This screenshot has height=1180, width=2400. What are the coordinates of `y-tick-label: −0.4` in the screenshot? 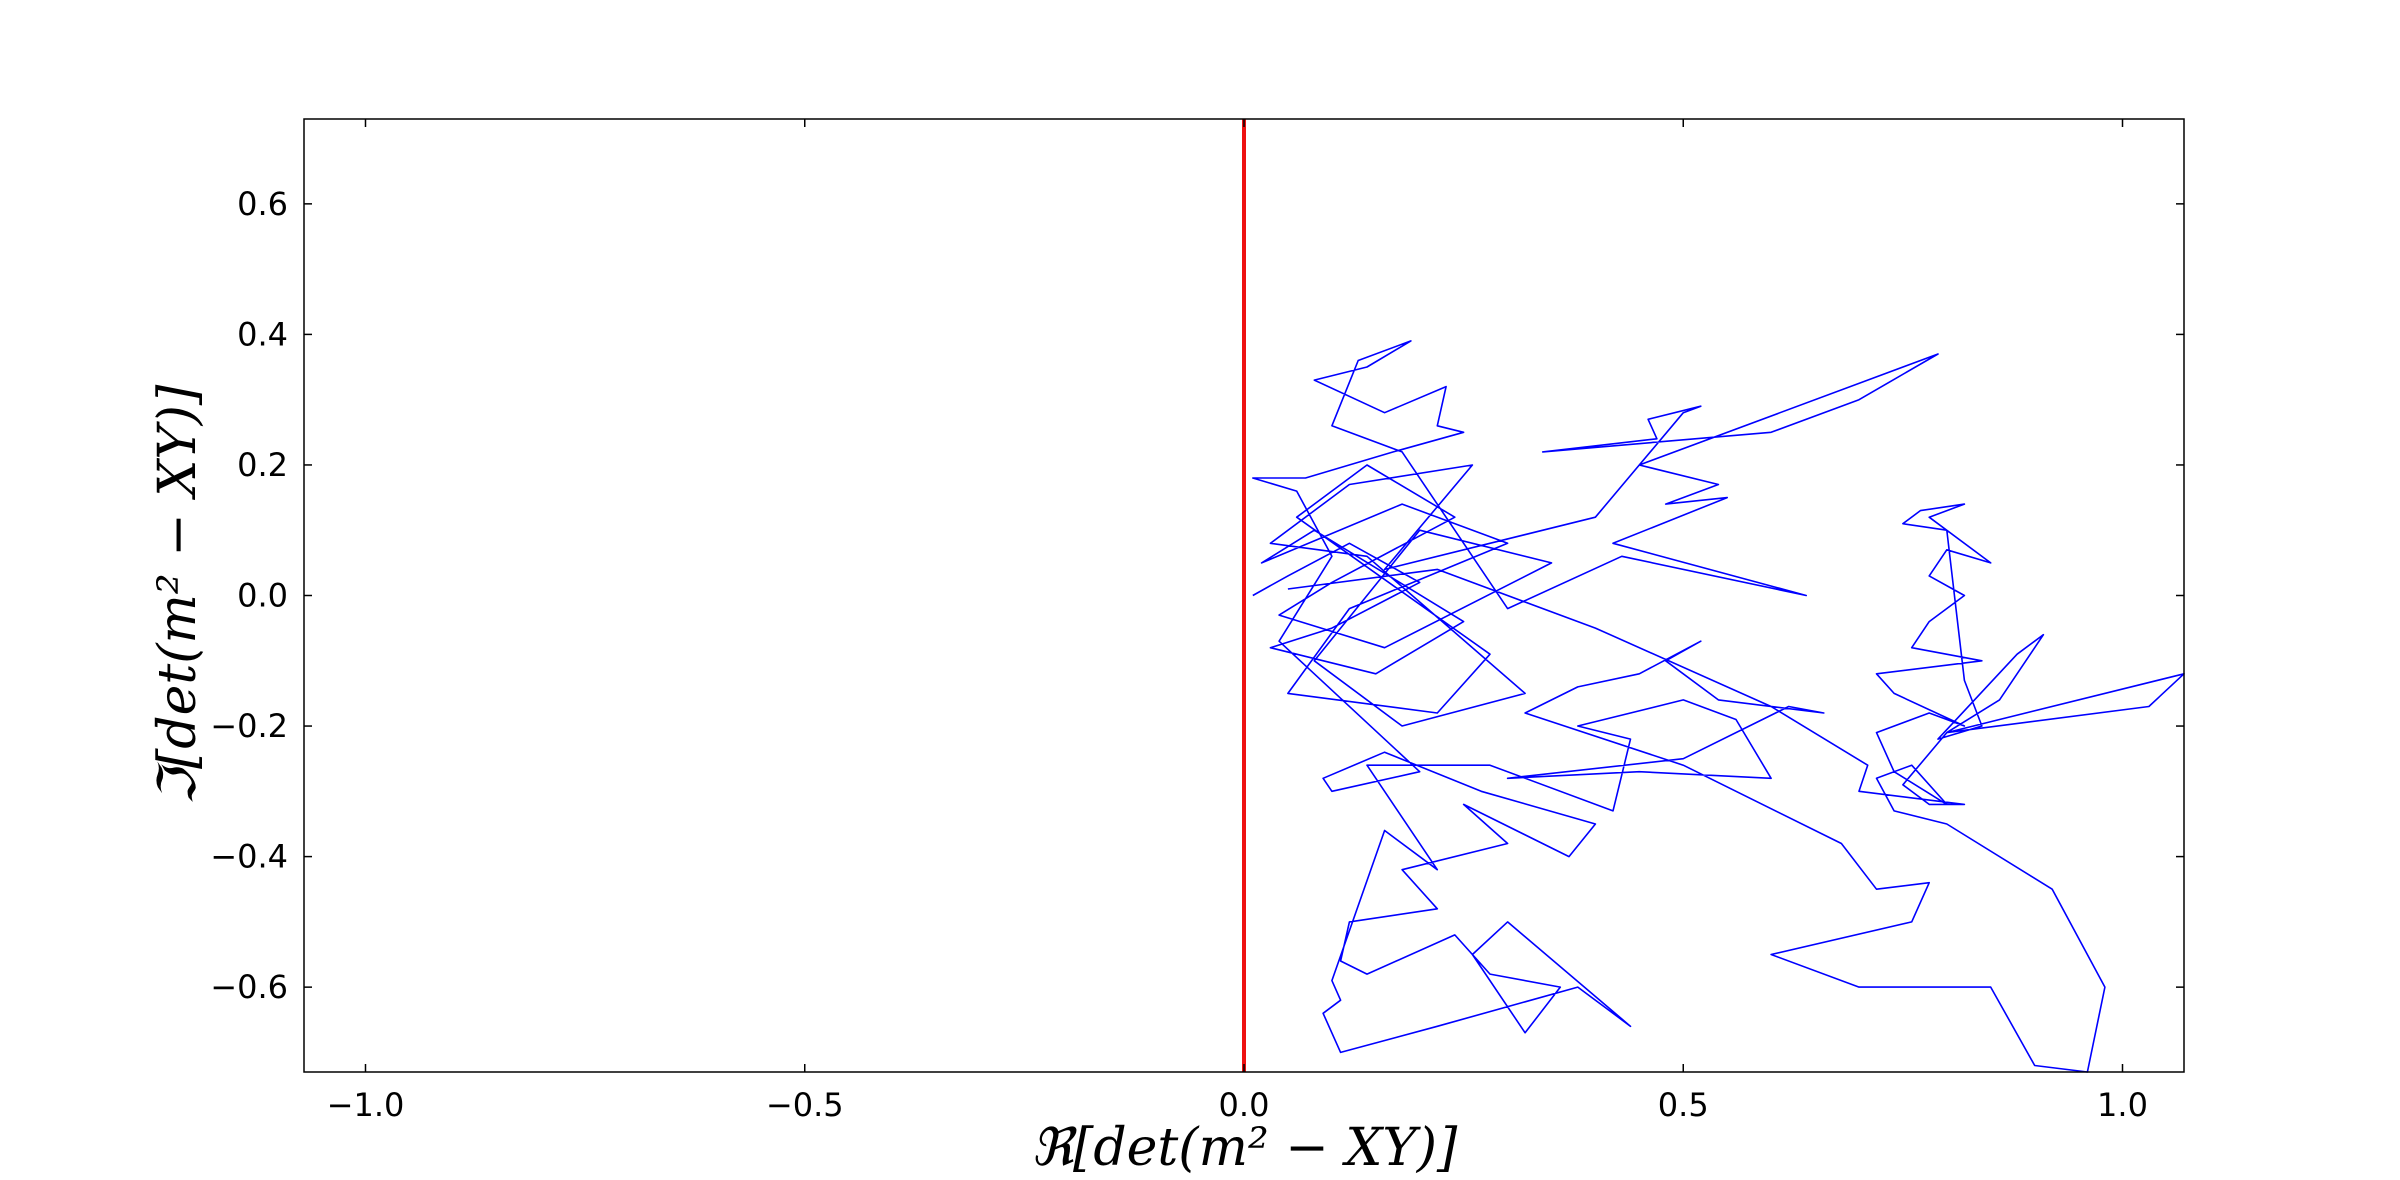 It's located at (249, 857).